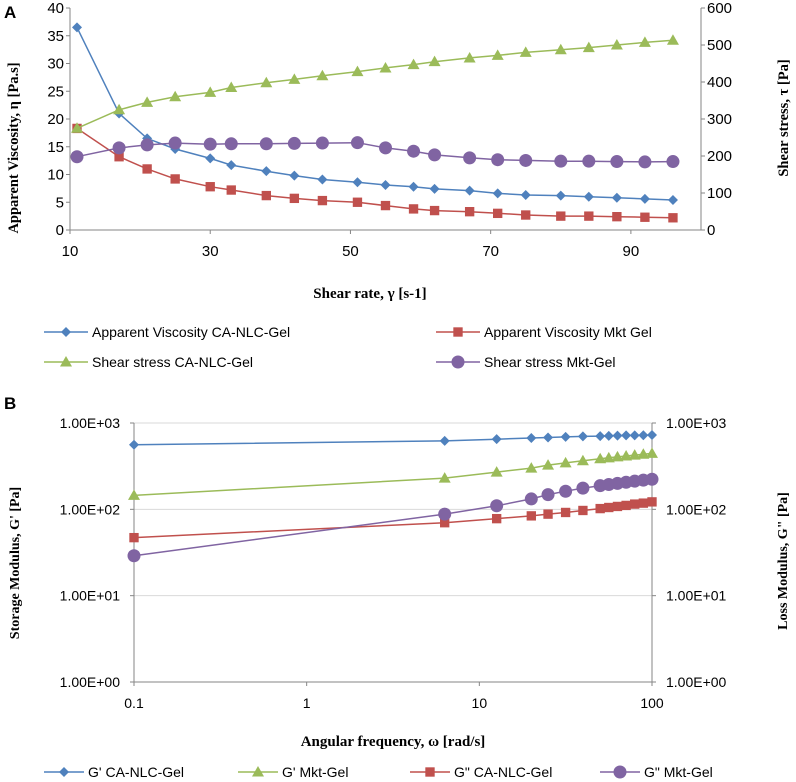 The width and height of the screenshot is (796, 782). Describe the element at coordinates (90, 509) in the screenshot. I see `y-tick-label: 1.00E+02` at that location.